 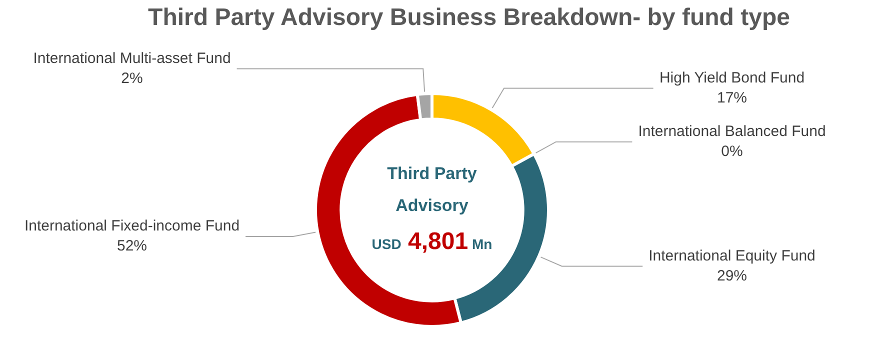 I want to click on category-label: International Balanced Fund, so click(x=732, y=131).